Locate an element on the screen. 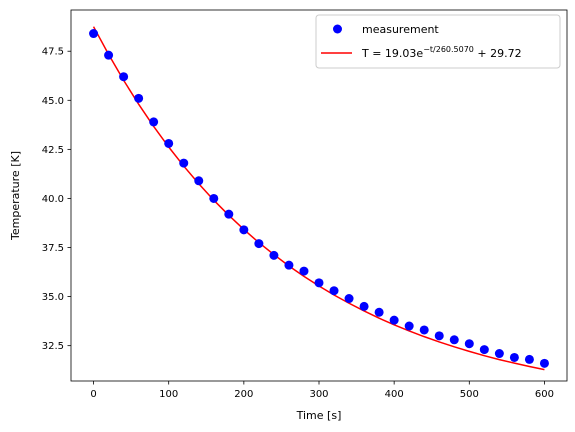  legend-box is located at coordinates (438, 41).